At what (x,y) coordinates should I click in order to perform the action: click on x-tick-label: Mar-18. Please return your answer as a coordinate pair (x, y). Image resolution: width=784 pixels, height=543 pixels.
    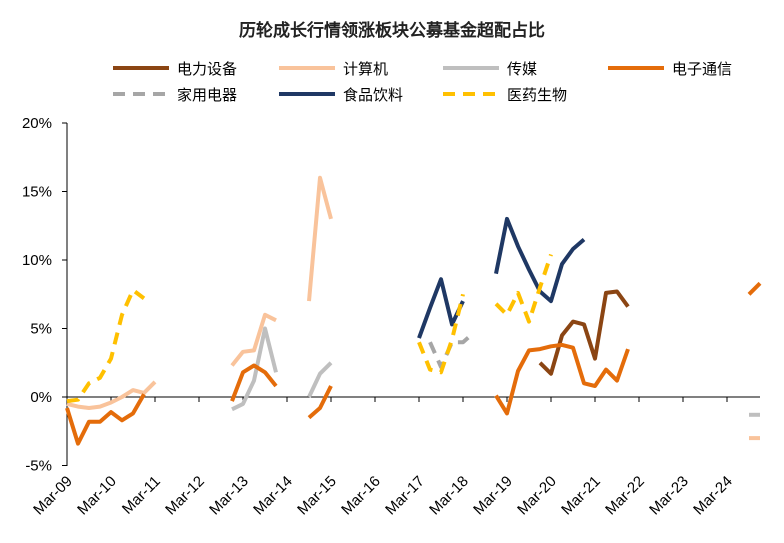
    Looking at the image, I should click on (449, 496).